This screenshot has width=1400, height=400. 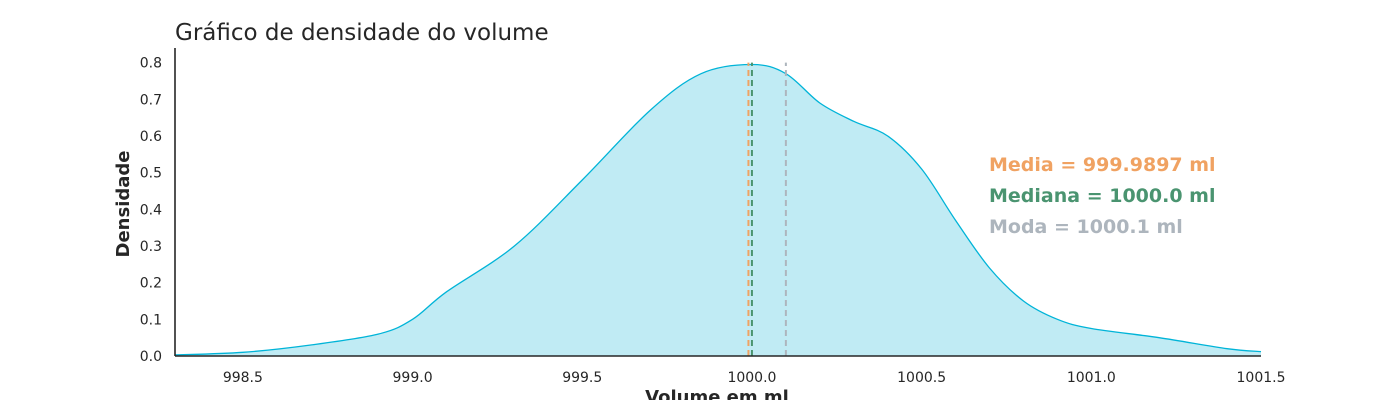 What do you see at coordinates (767, 209) in the screenshot?
I see `reference-lines` at bounding box center [767, 209].